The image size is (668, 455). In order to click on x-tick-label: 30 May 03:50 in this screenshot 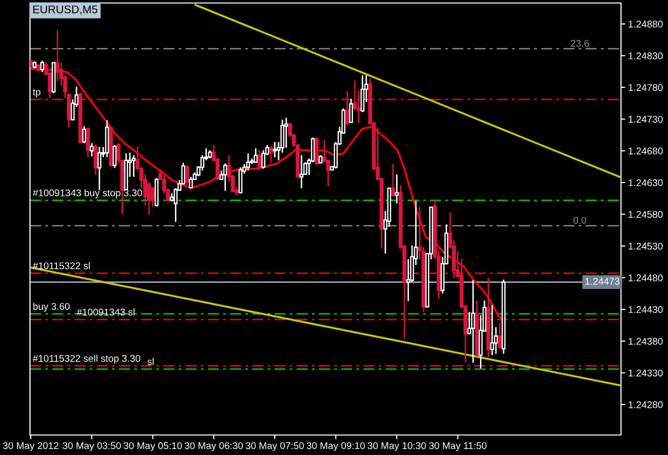, I will do `click(91, 447)`.